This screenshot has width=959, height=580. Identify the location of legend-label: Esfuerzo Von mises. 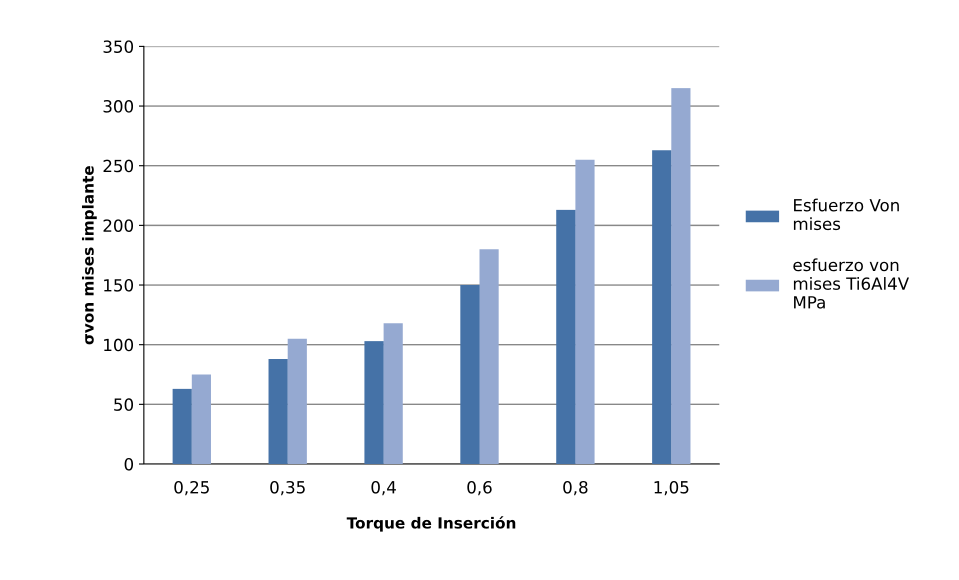
(846, 214).